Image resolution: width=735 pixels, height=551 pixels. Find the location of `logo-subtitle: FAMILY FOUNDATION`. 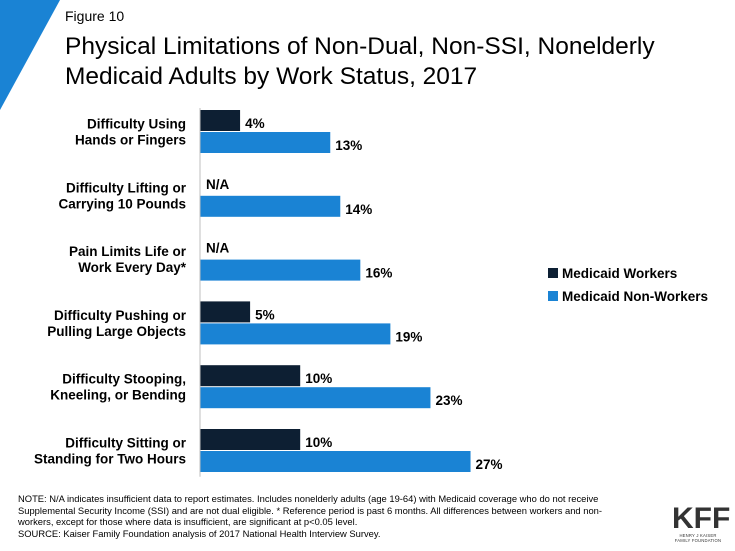

logo-subtitle: FAMILY FOUNDATION is located at coordinates (698, 540).